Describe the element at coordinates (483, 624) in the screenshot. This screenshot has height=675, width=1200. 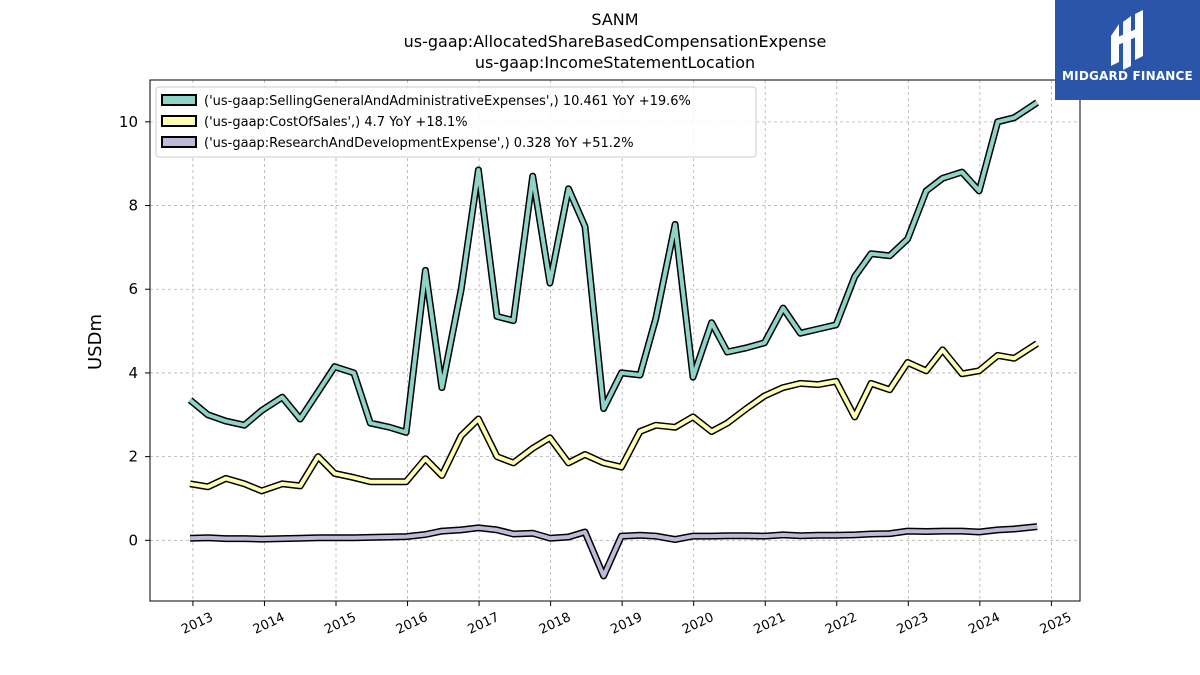
I see `x-tick-label: 2017` at that location.